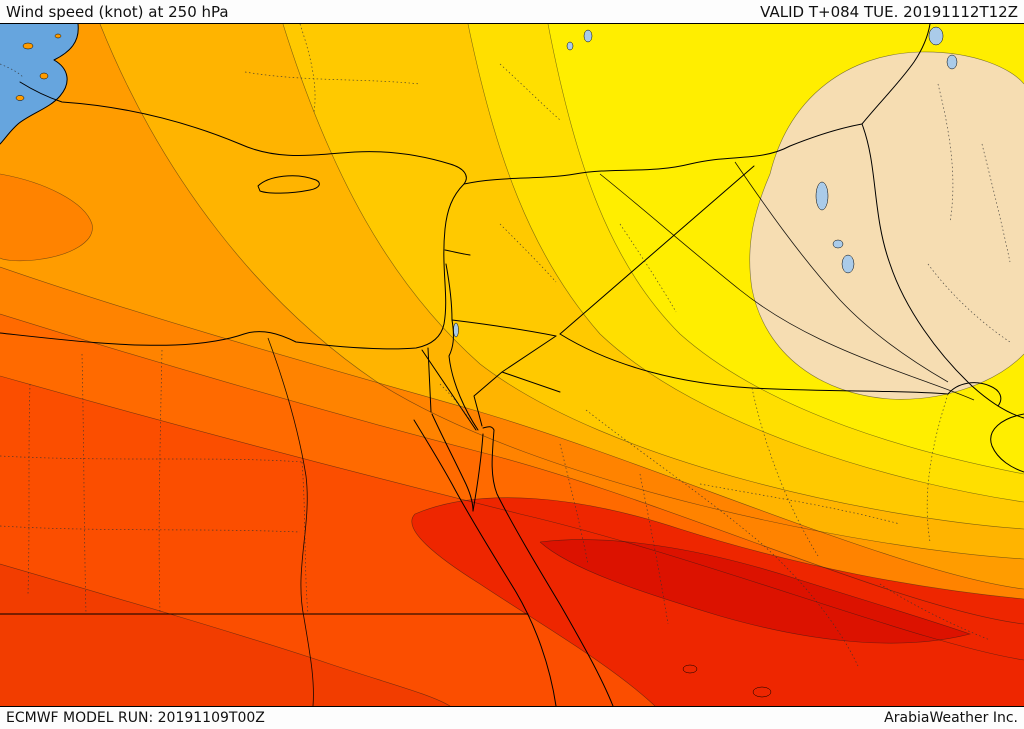  I want to click on map-title: Wind speed (knot) at 250 hPa, so click(117, 11).